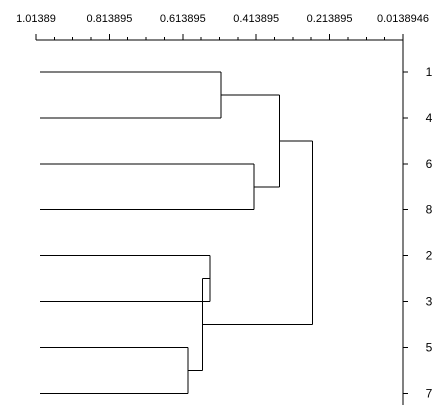 This screenshot has height=410, width=439. Describe the element at coordinates (330, 19) in the screenshot. I see `tick-label: 0.213895` at that location.